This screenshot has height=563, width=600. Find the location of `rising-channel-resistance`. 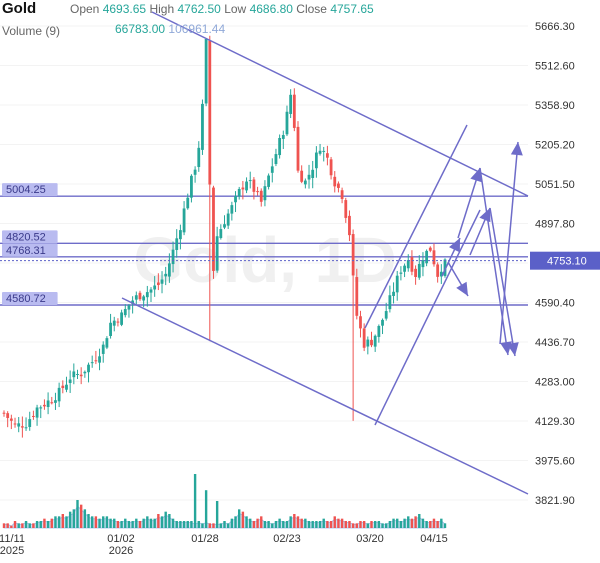

rising-channel-resistance is located at coordinates (416, 226).